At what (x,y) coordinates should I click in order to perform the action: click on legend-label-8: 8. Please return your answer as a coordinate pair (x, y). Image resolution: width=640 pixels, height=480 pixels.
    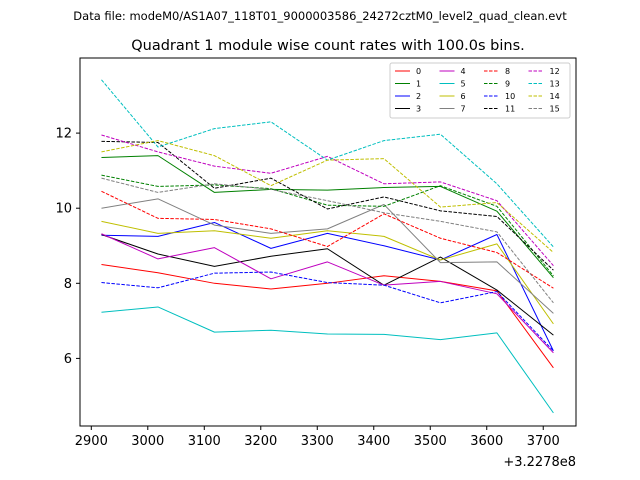
    Looking at the image, I should click on (507, 71).